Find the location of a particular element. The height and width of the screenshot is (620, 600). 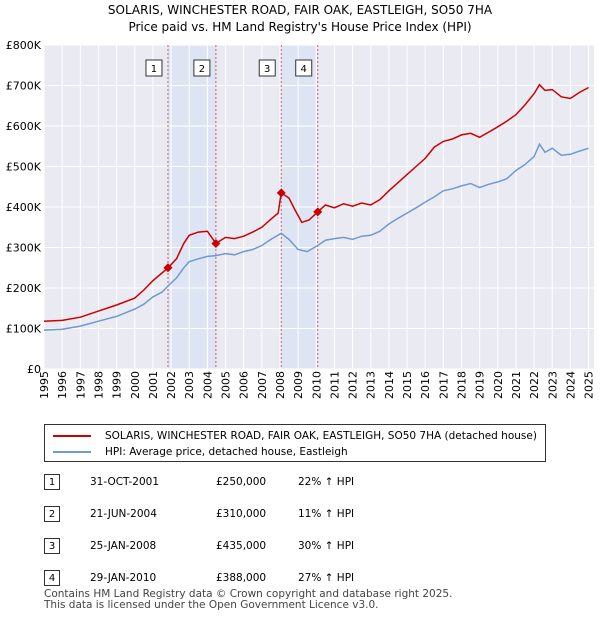

x-tick-label: 2012 is located at coordinates (353, 385).